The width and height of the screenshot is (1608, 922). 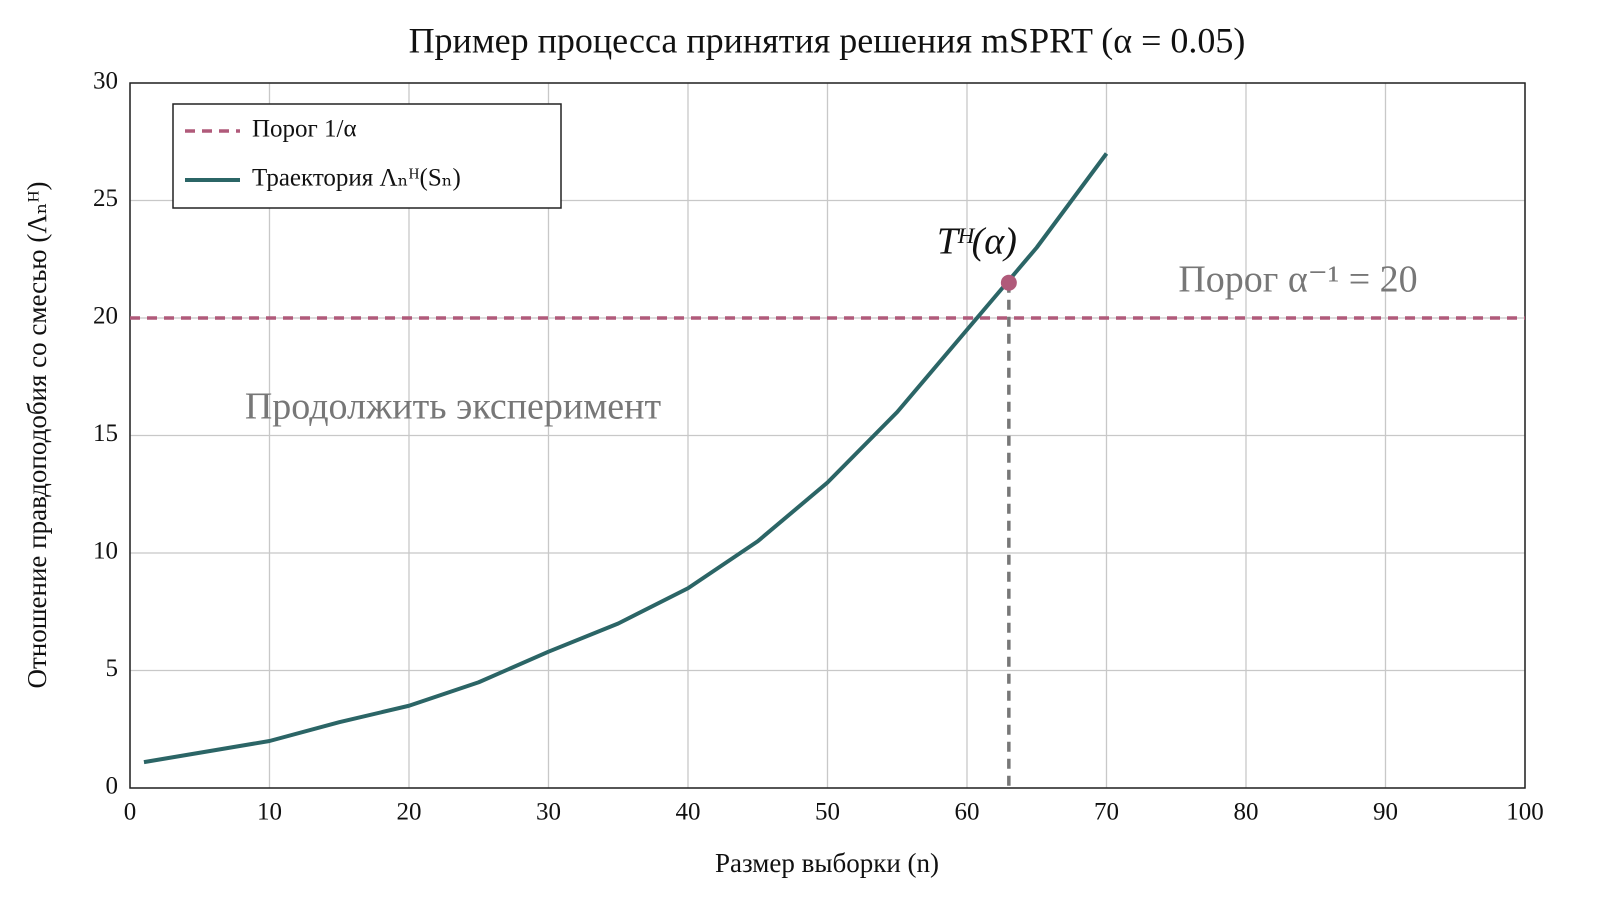 What do you see at coordinates (130, 812) in the screenshot?
I see `x-tick-label: 0` at bounding box center [130, 812].